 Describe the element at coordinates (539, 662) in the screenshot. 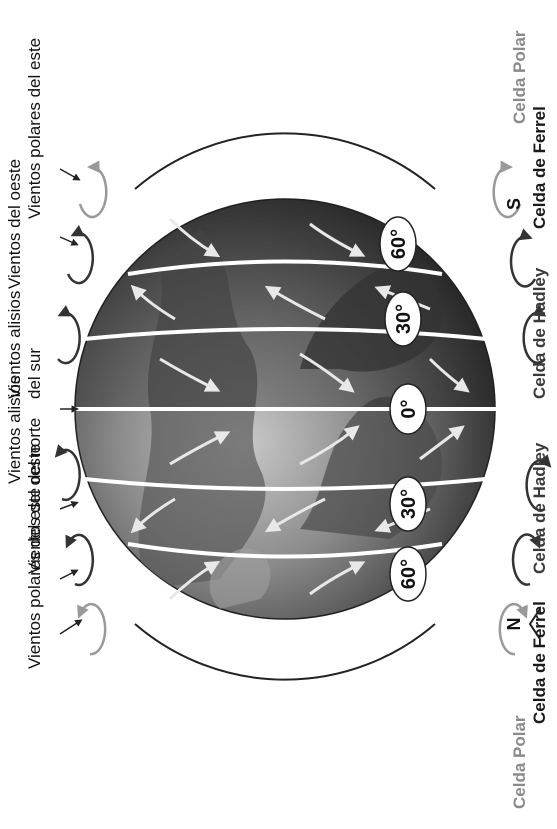

I see `cell-label-ferrel-n: Celda de Ferrel` at that location.